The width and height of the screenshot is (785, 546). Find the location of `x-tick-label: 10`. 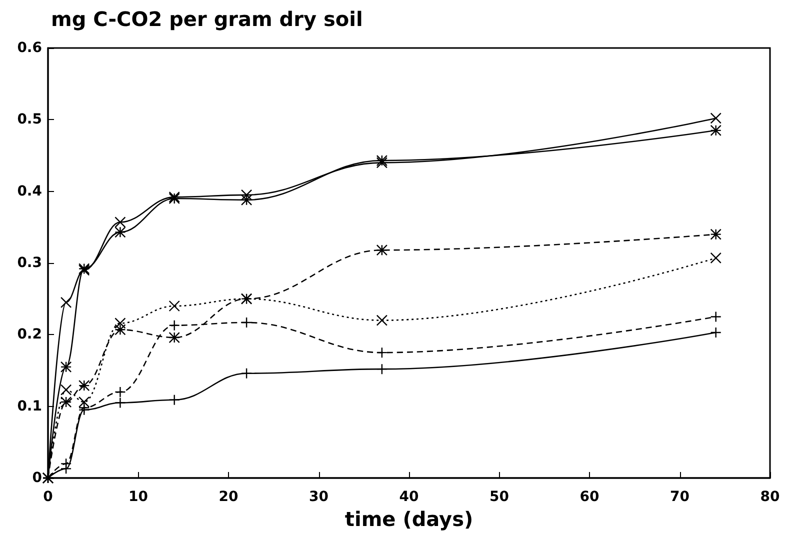

x-tick-label: 10 is located at coordinates (138, 497).